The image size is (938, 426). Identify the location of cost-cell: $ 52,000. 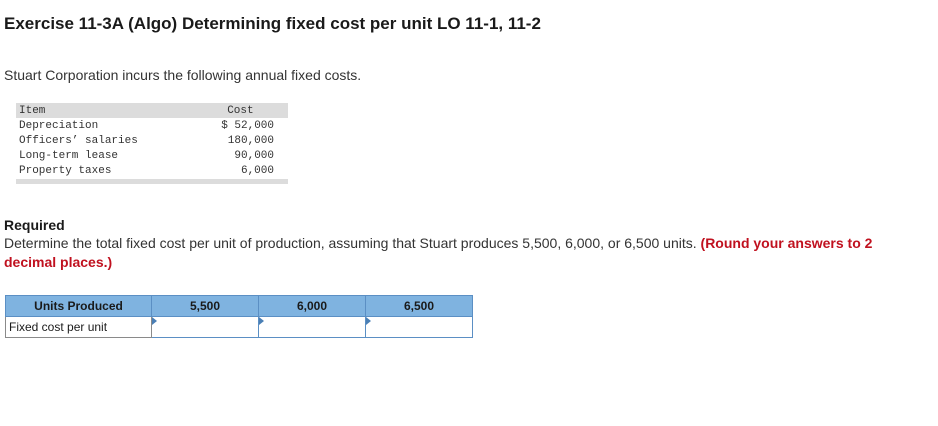
(247, 125).